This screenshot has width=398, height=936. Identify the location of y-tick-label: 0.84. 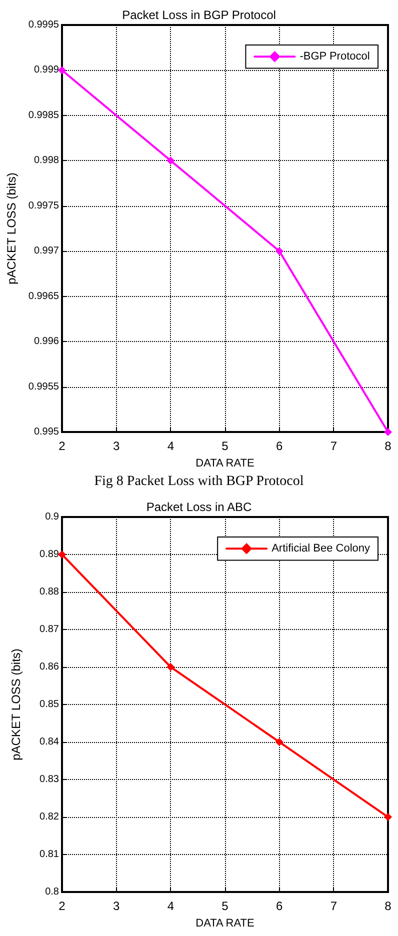
(50, 742).